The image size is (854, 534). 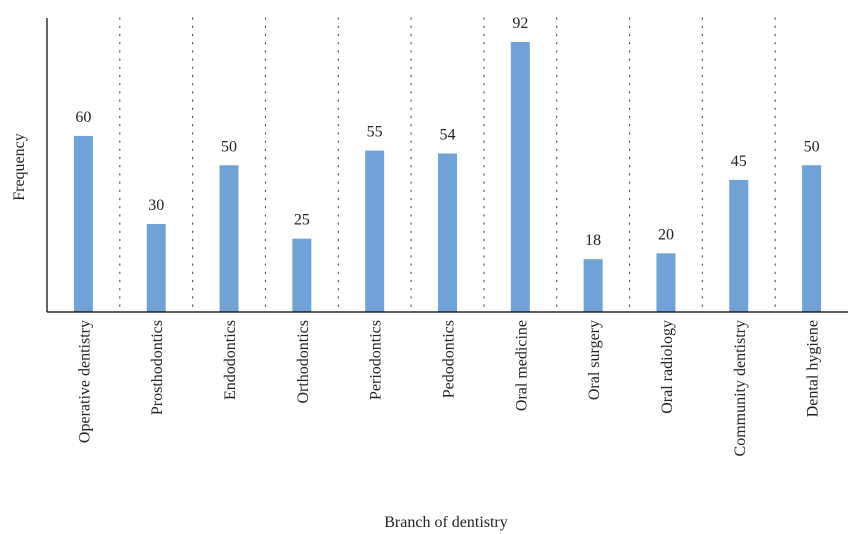 I want to click on value-label-4: 55, so click(x=375, y=132).